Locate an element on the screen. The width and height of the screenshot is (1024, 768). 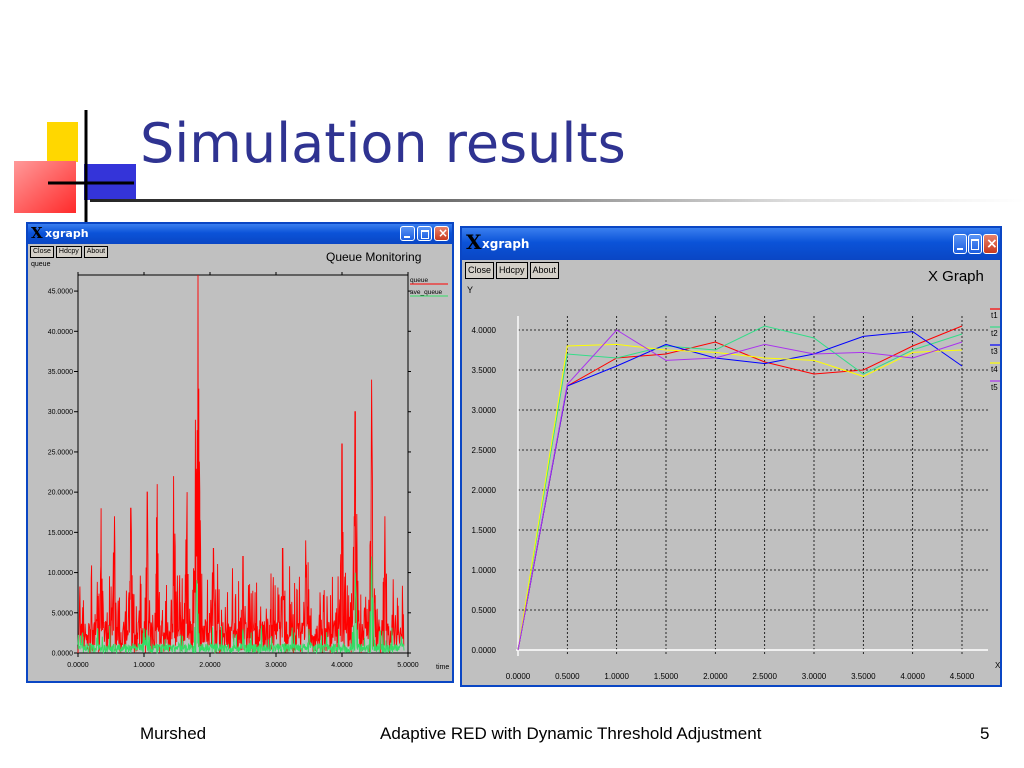
legend-label-queue: queue is located at coordinates (419, 280).